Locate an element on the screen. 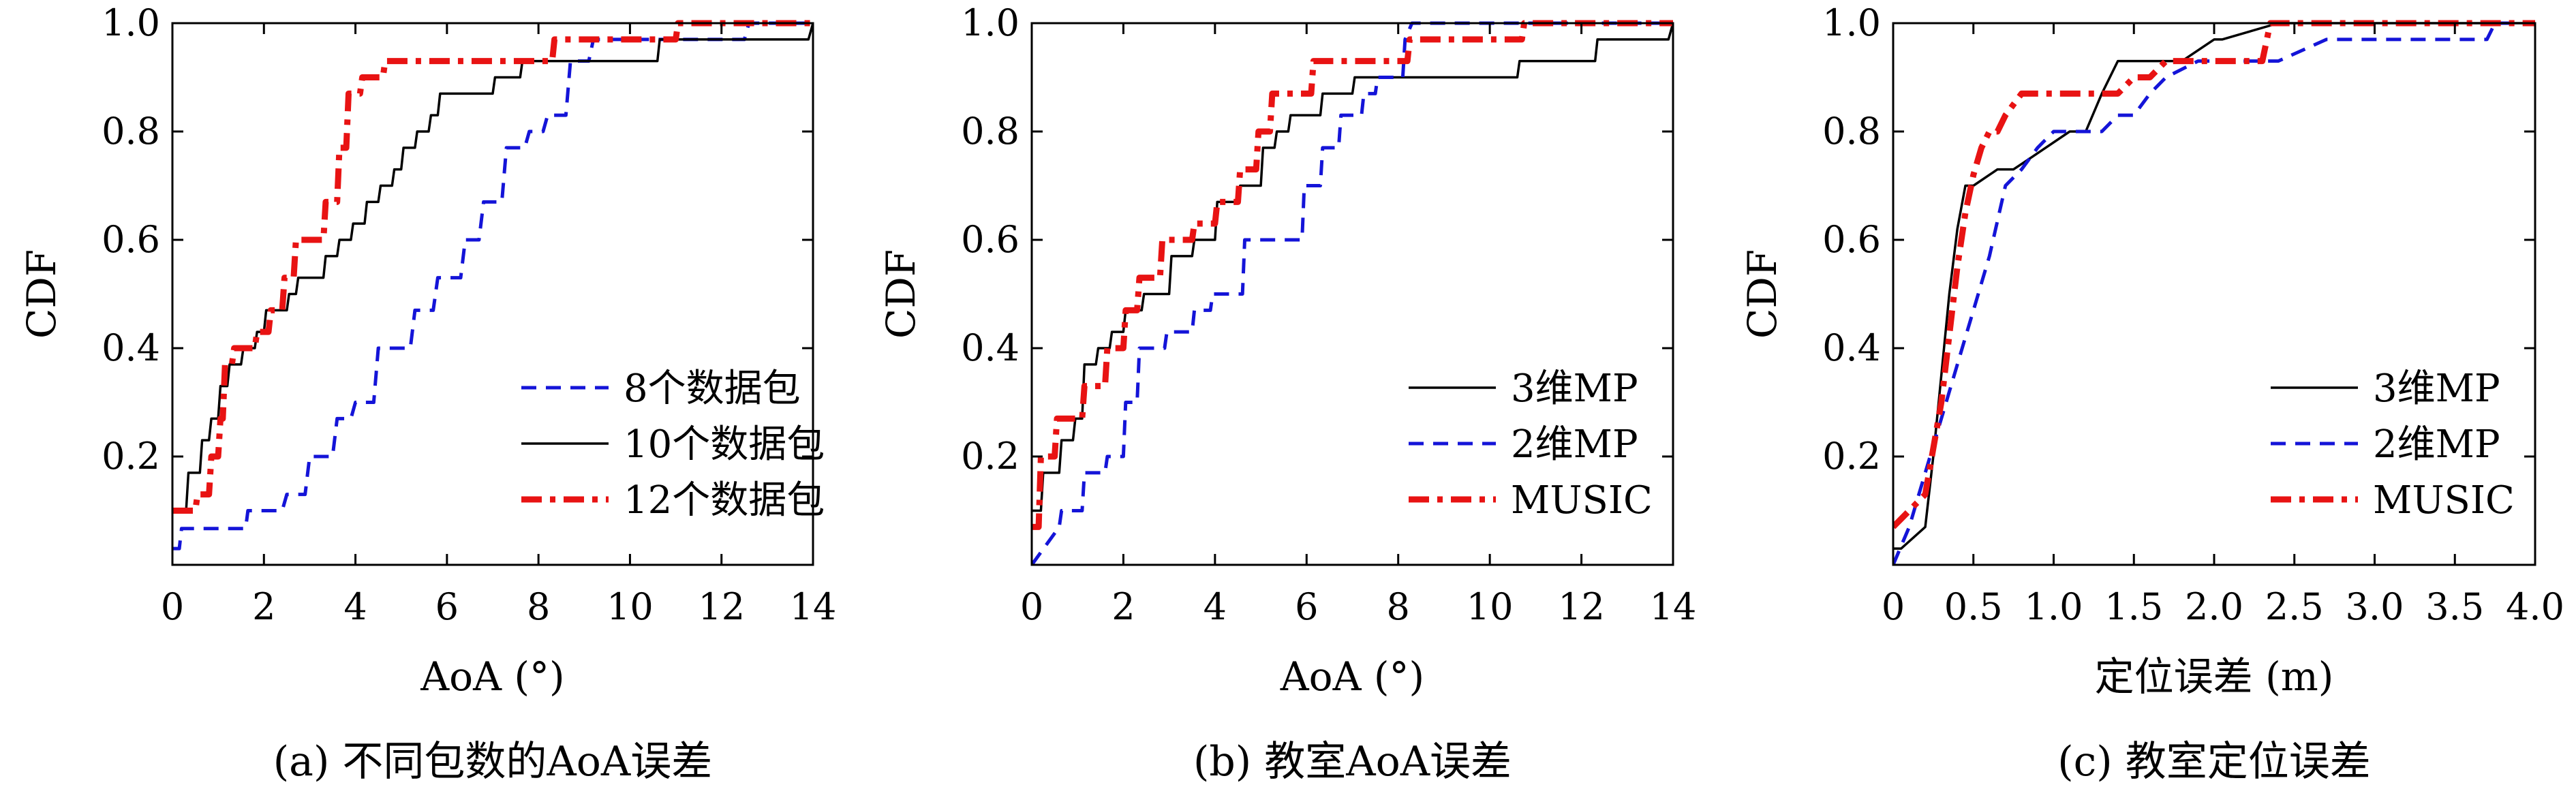 Image resolution: width=2576 pixels, height=789 pixels. chart-1-xlabel: AoA (°) is located at coordinates (1352, 676).